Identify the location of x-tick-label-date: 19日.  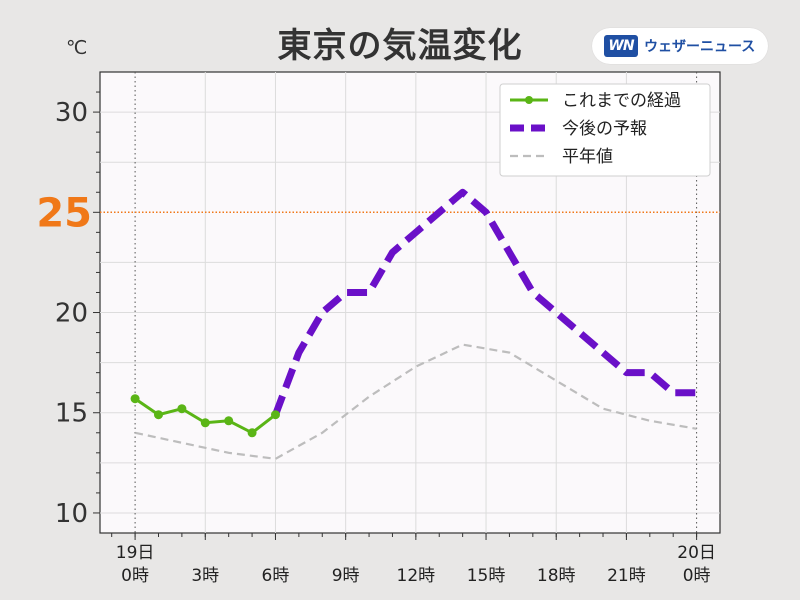
(135, 553).